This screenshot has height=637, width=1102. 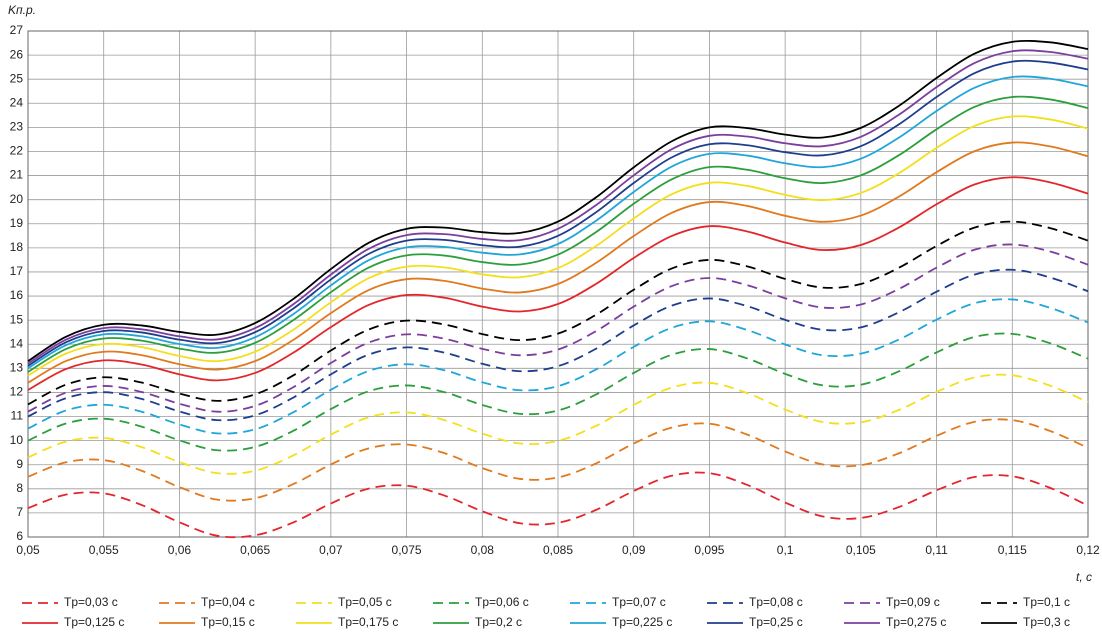 I want to click on x-tick-label: 0,095, so click(x=709, y=550).